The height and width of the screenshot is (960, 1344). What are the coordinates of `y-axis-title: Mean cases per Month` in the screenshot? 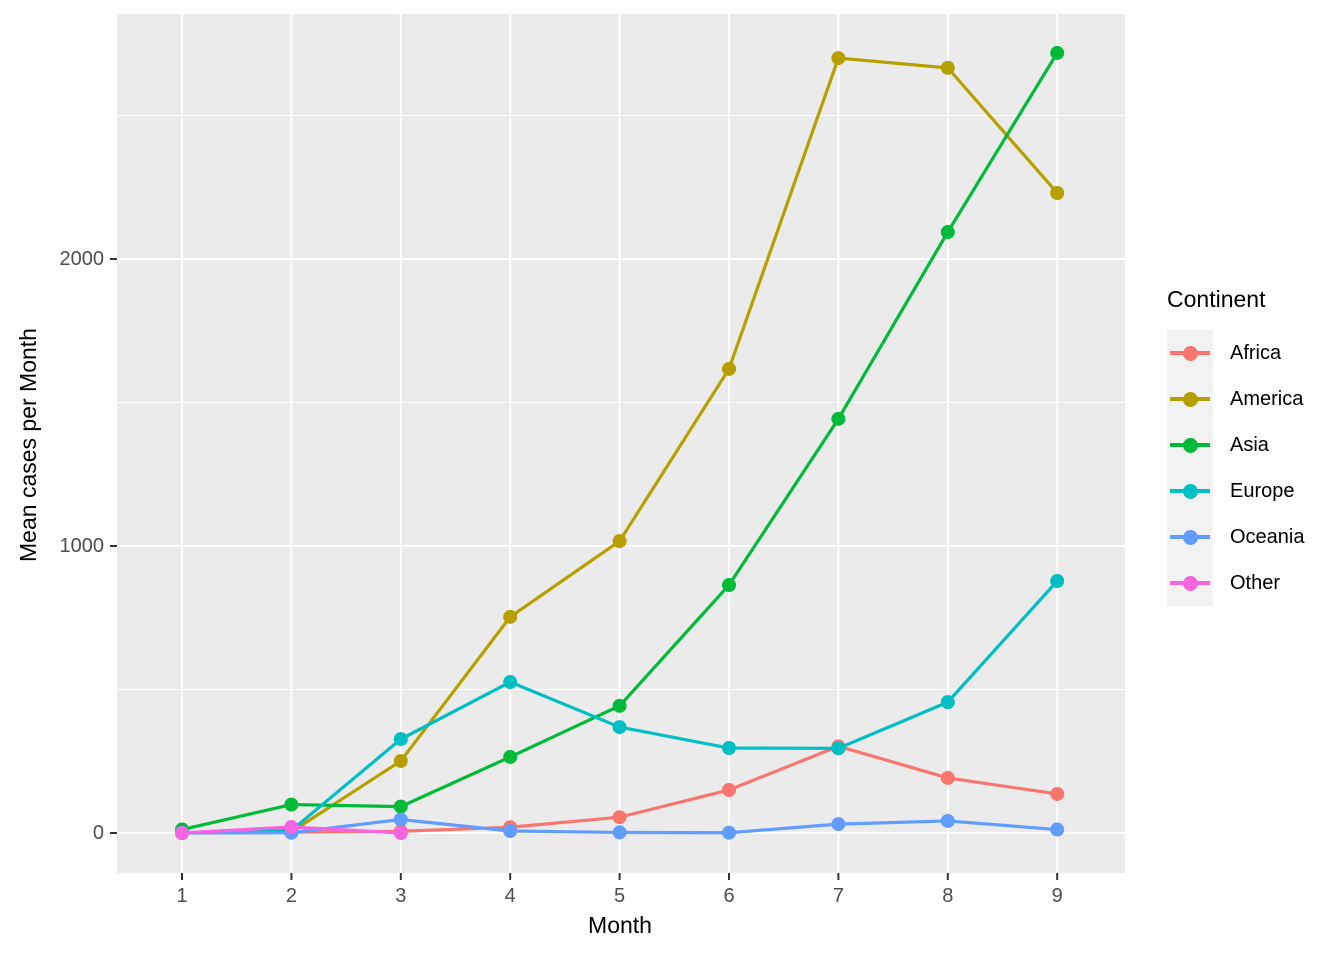 It's located at (28, 445).